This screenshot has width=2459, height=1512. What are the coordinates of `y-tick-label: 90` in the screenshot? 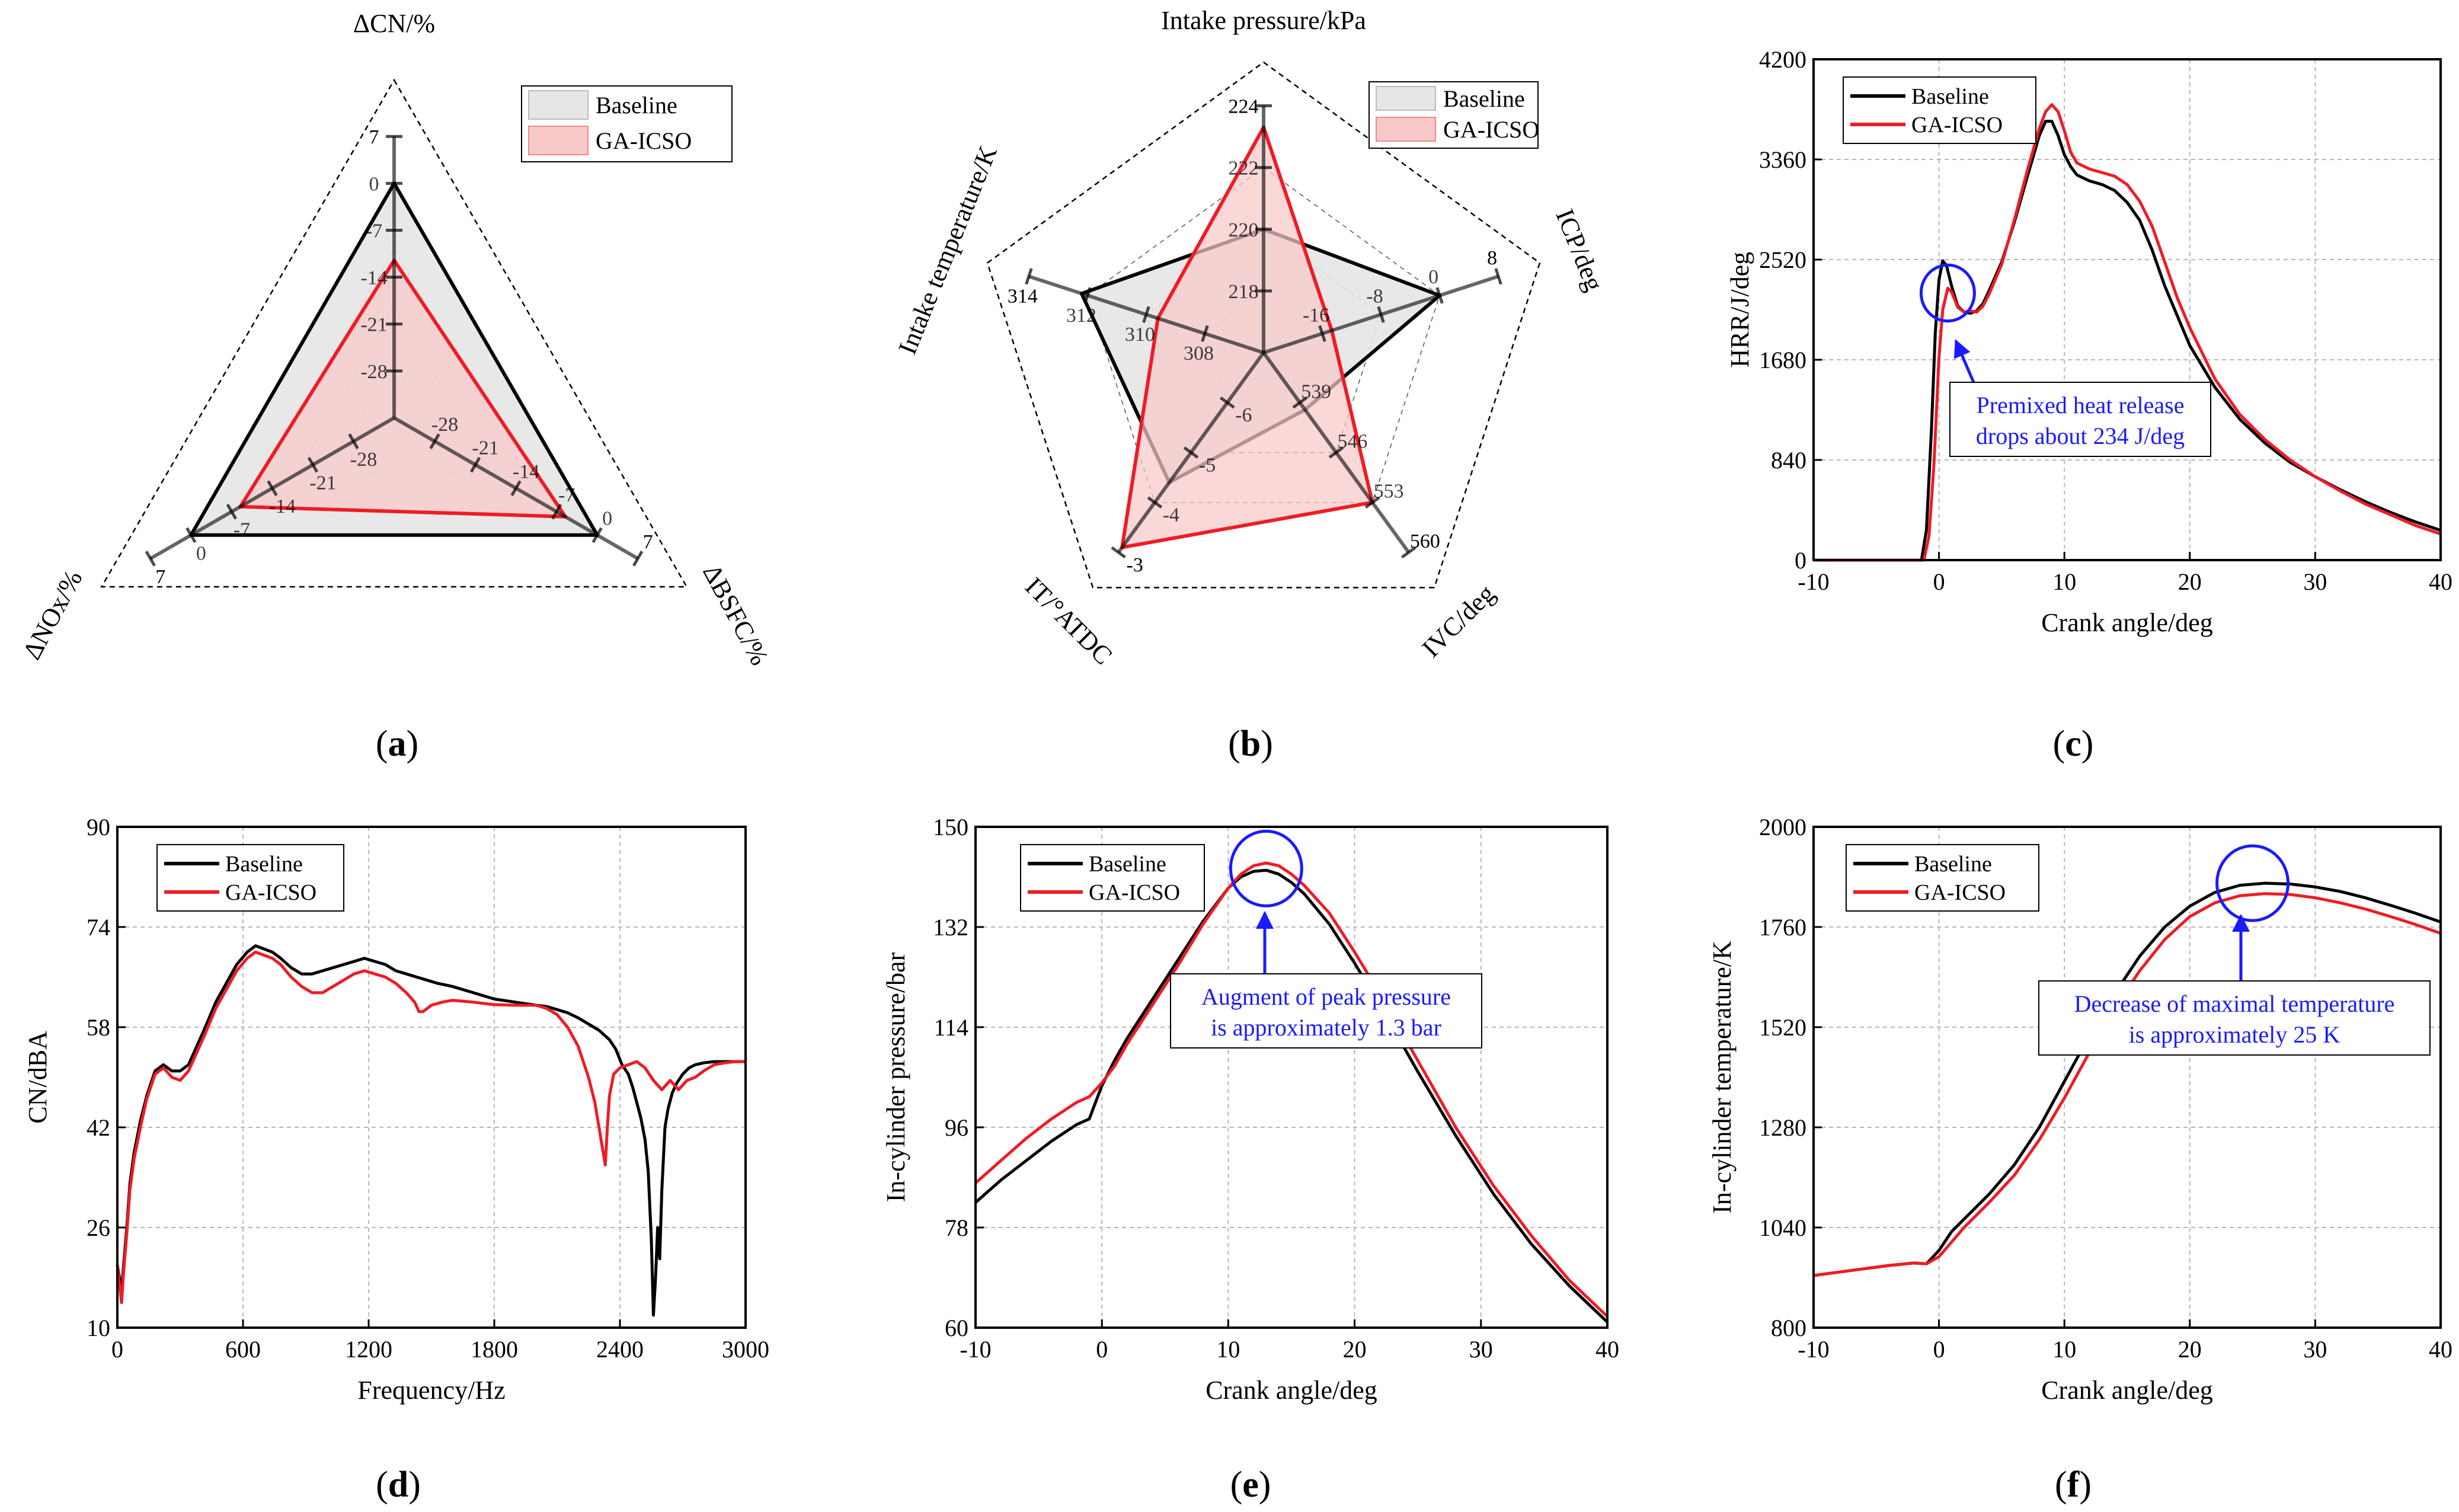 It's located at (98, 827).